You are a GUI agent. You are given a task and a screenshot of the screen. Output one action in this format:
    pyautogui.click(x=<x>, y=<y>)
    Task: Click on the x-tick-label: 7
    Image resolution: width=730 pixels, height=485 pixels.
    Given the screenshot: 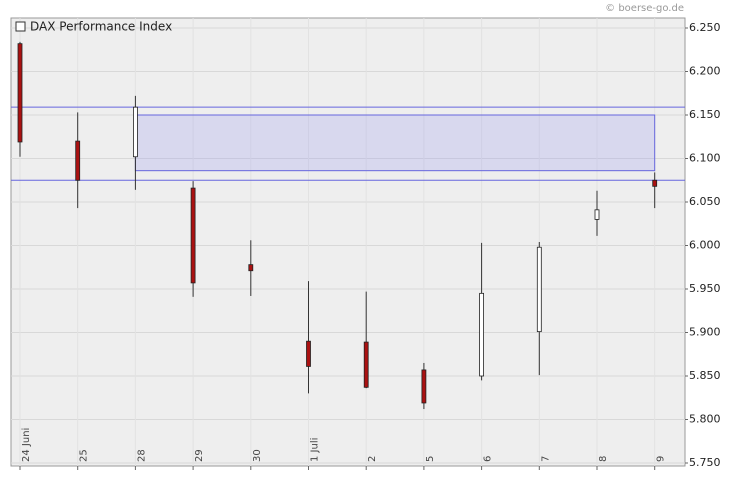 What is the action you would take?
    pyautogui.click(x=545, y=459)
    